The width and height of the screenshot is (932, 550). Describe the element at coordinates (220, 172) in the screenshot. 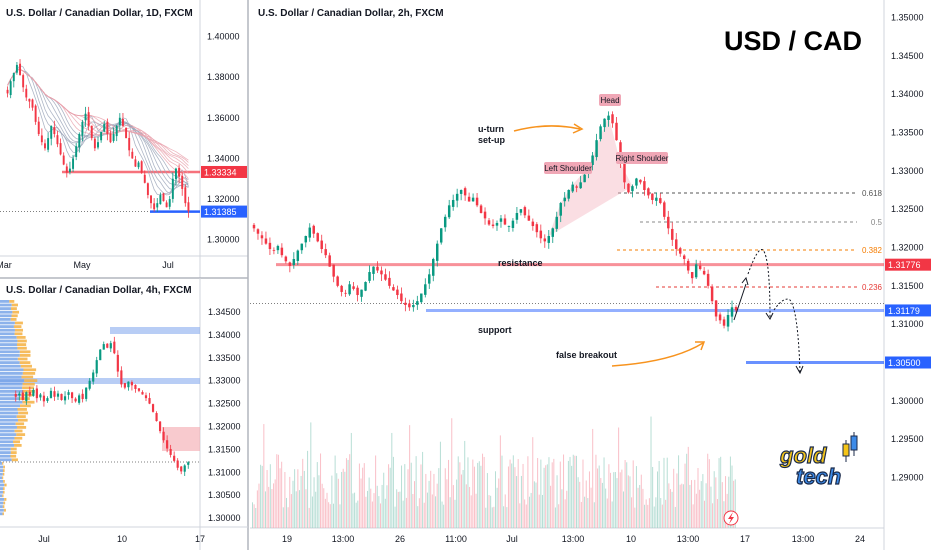

I see `daily-price-badge-red: 1.33334` at that location.